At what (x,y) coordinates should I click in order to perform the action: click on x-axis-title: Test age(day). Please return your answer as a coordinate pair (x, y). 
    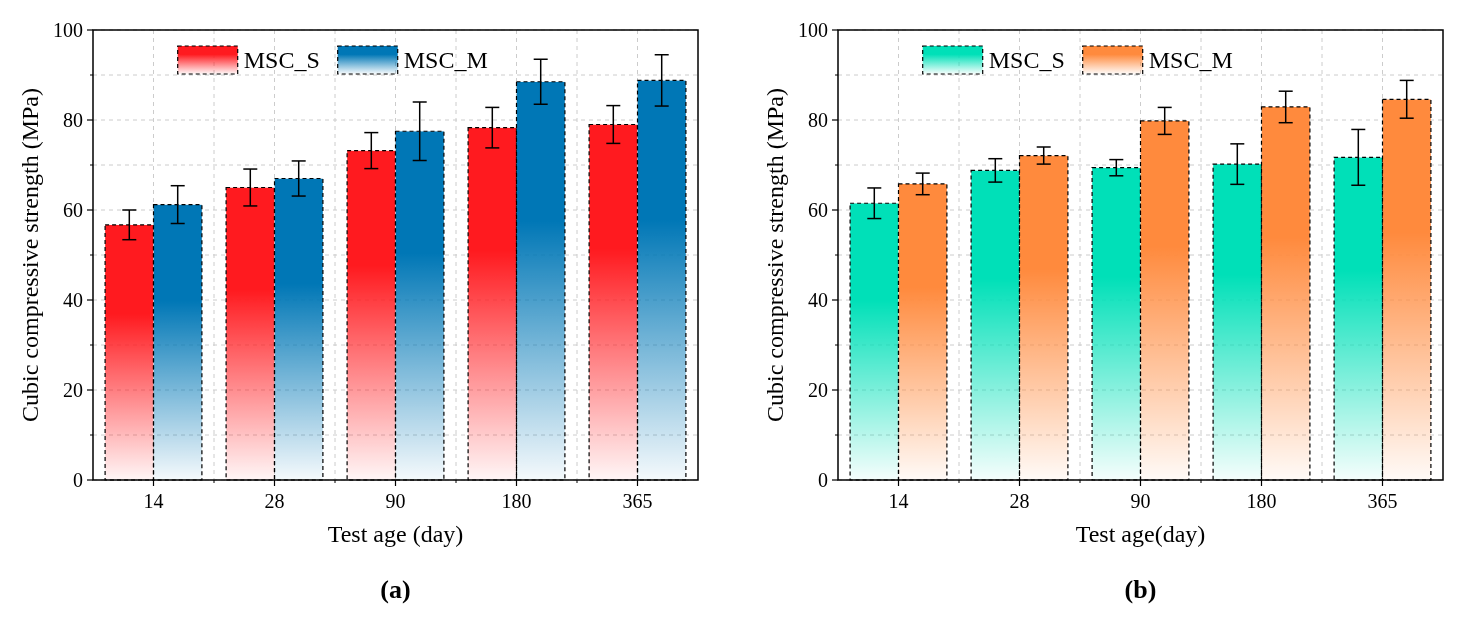
    Looking at the image, I should click on (1140, 534).